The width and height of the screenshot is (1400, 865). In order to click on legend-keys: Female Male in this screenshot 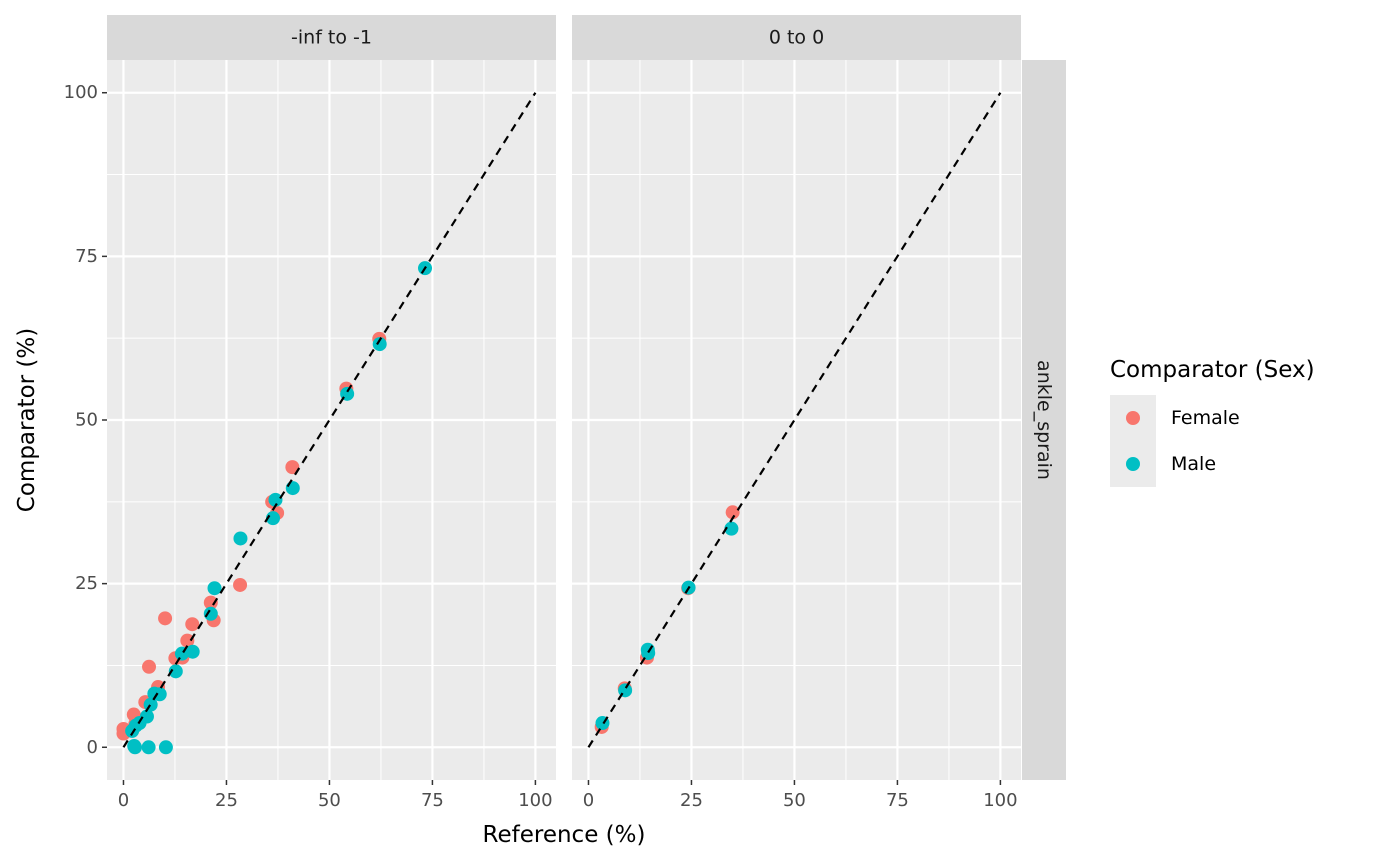, I will do `click(1175, 441)`.